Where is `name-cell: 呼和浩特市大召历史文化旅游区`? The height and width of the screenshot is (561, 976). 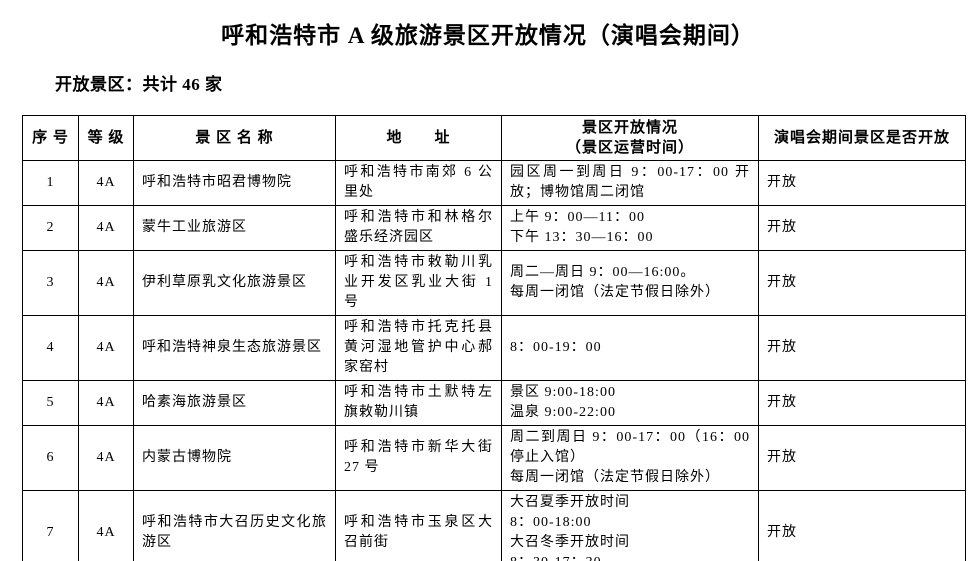 name-cell: 呼和浩特市大召历史文化旅游区 is located at coordinates (234, 525).